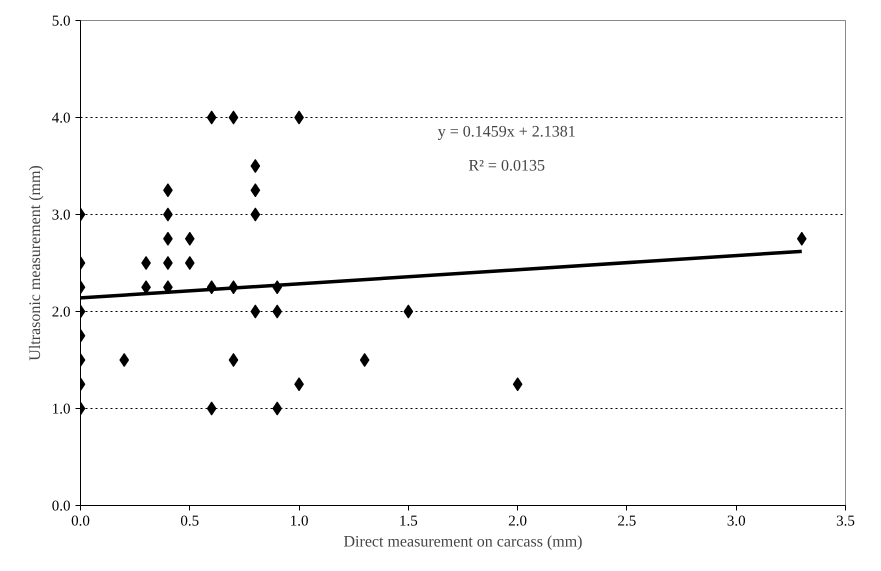  Describe the element at coordinates (61, 118) in the screenshot. I see `y-tick-label: 4.0` at that location.